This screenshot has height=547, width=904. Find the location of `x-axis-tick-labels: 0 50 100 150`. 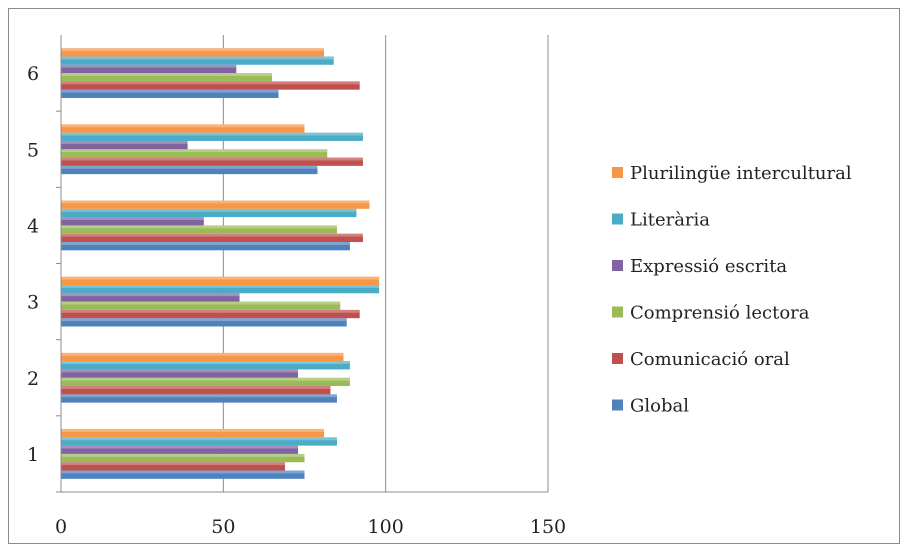

x-axis-tick-labels: 0 50 100 150 is located at coordinates (310, 527).